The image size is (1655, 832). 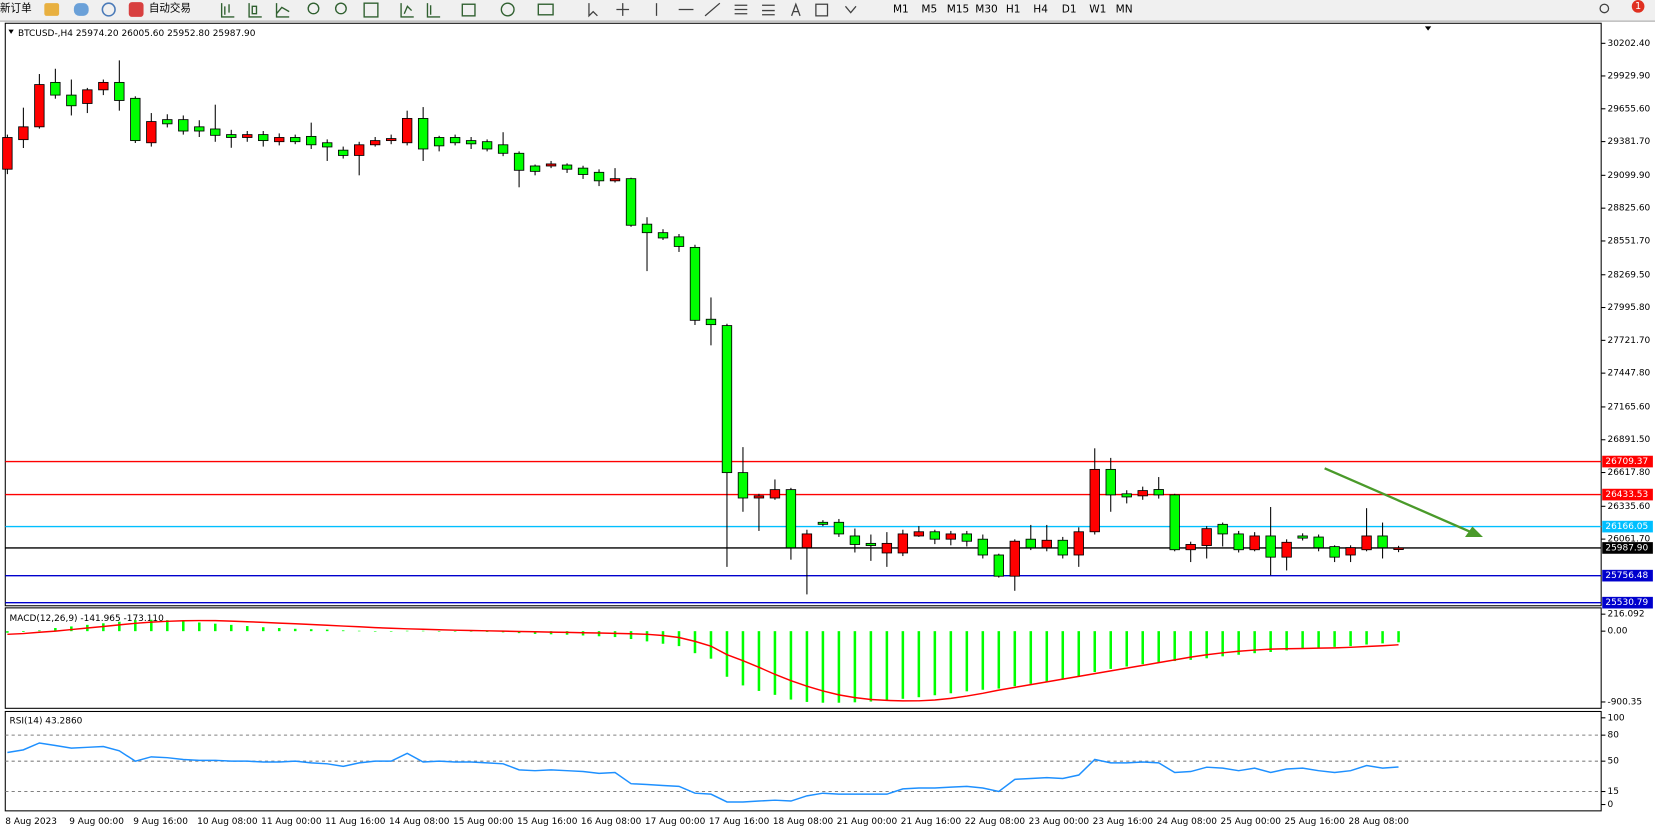 What do you see at coordinates (96, 822) in the screenshot?
I see `x-tick-label: 9 Aug 00:00` at bounding box center [96, 822].